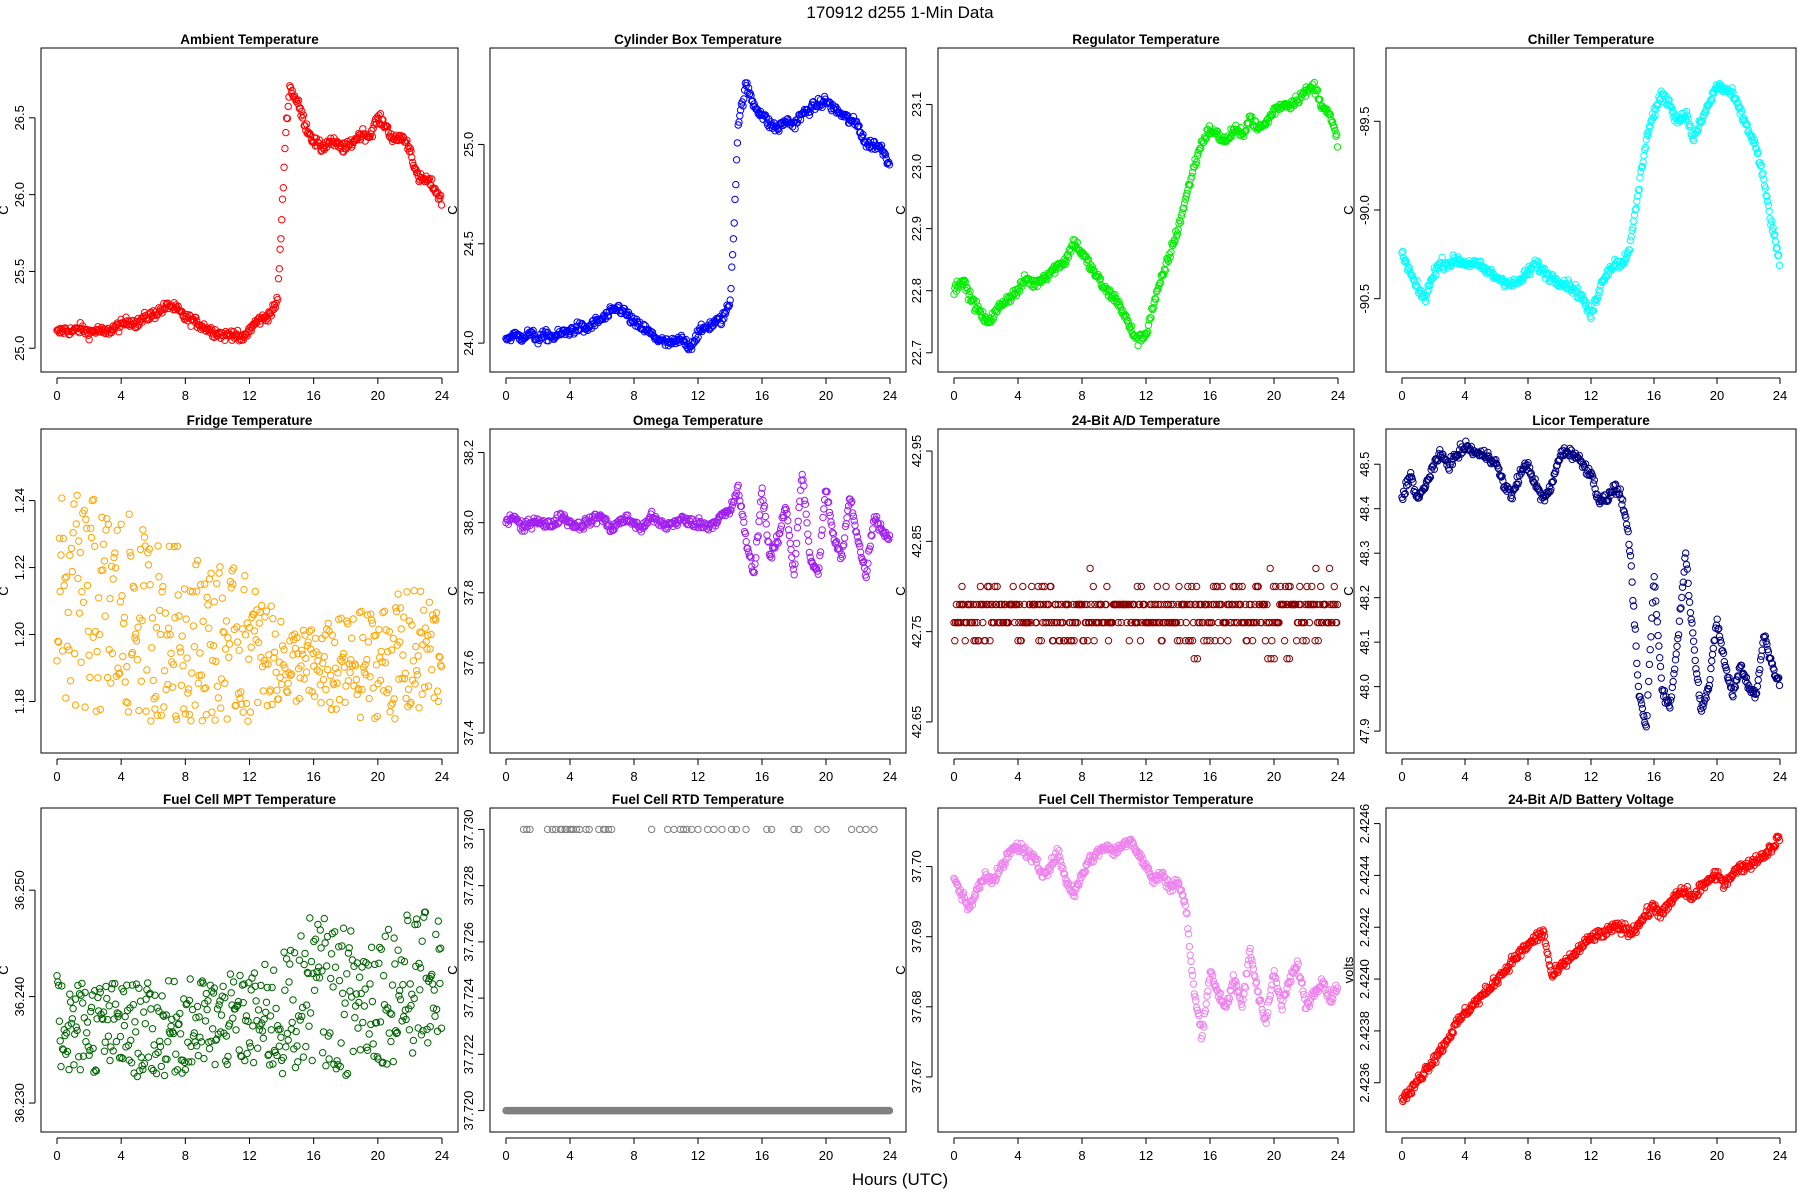 This screenshot has width=1800, height=1200. I want to click on x-tick-label: 20, so click(378, 395).